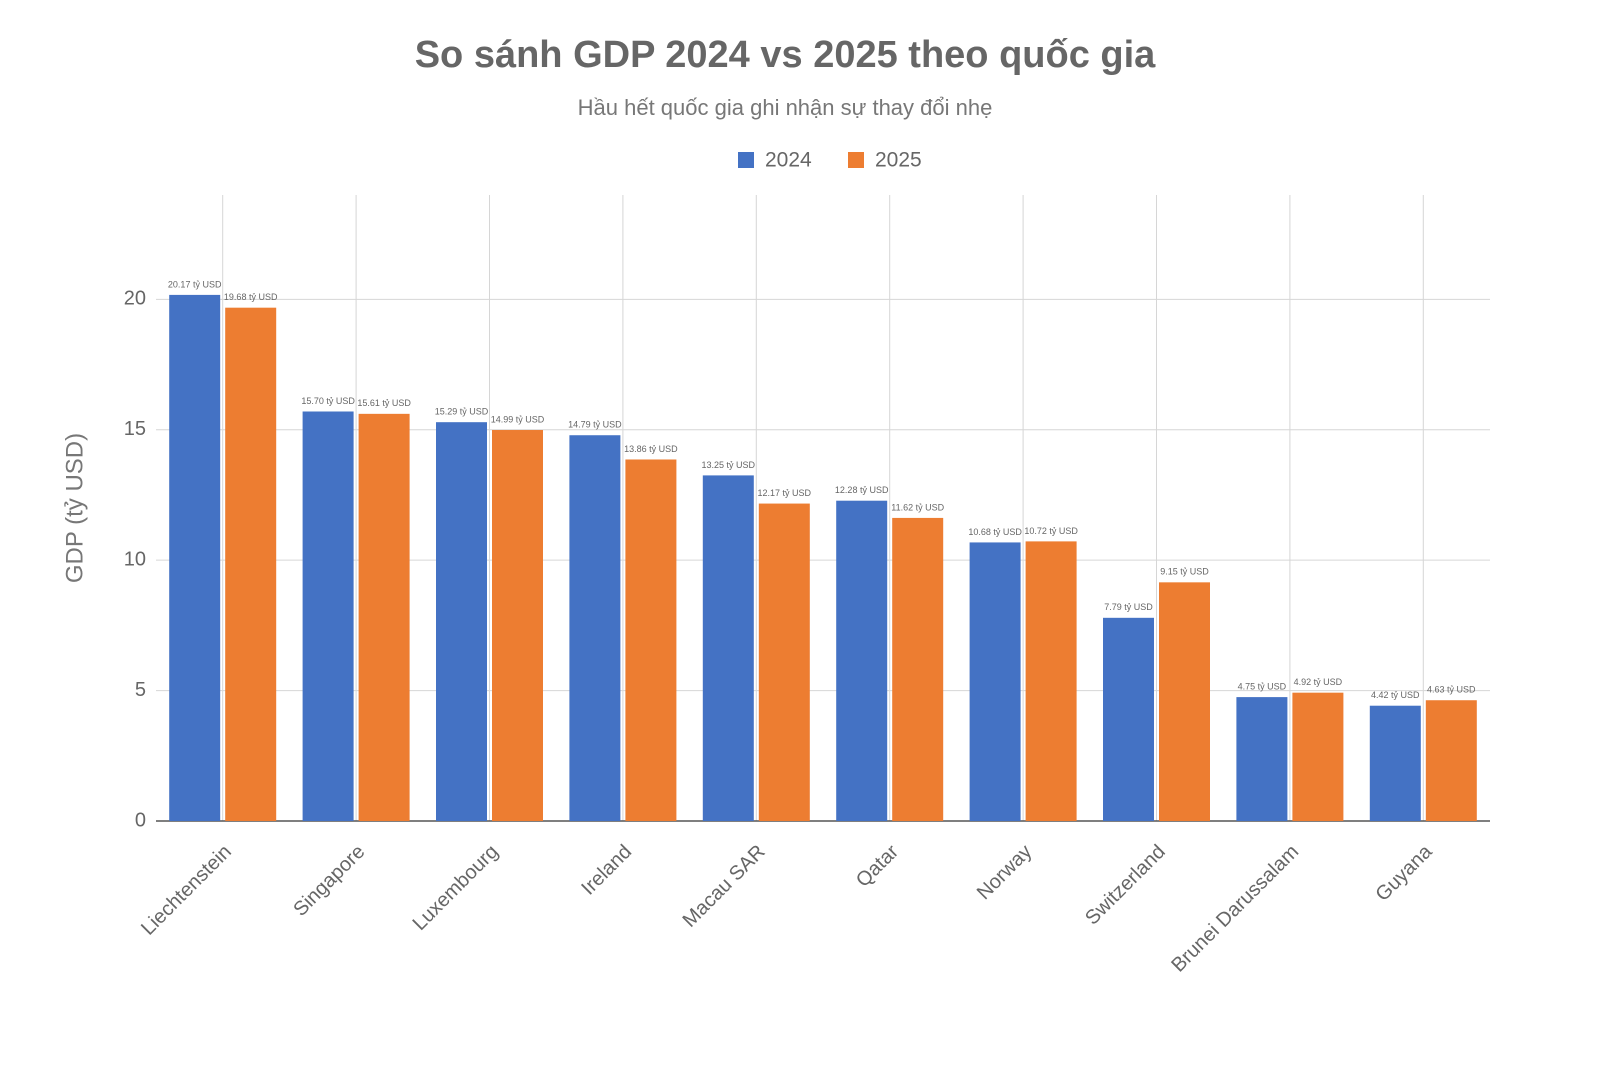 This screenshot has width=1600, height=1067. I want to click on x-tick-label: Singapore, so click(329, 881).